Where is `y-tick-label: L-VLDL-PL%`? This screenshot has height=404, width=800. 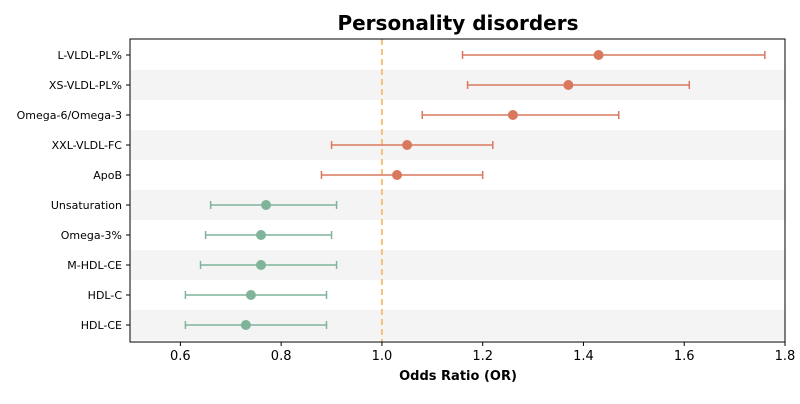 y-tick-label: L-VLDL-PL% is located at coordinates (89, 55).